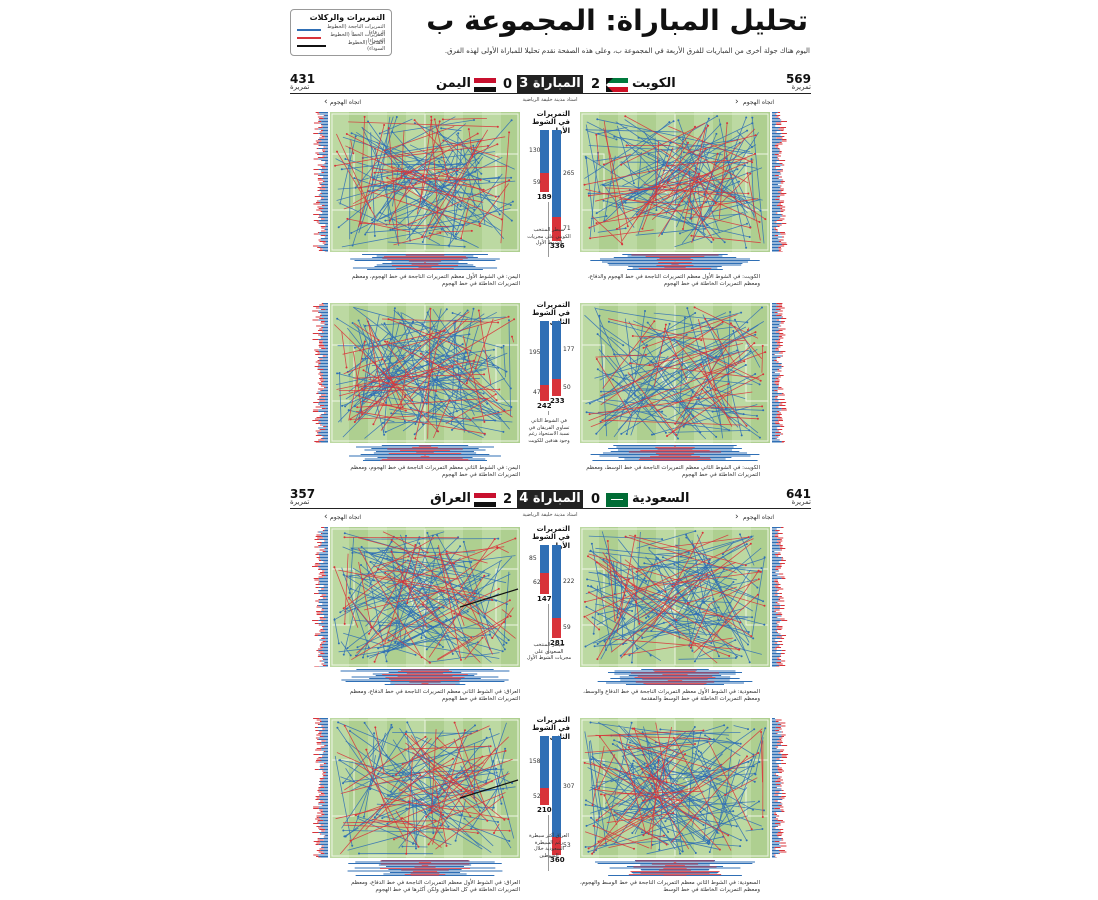  Describe the element at coordinates (556, 787) in the screenshot. I see `success-bar` at that location.